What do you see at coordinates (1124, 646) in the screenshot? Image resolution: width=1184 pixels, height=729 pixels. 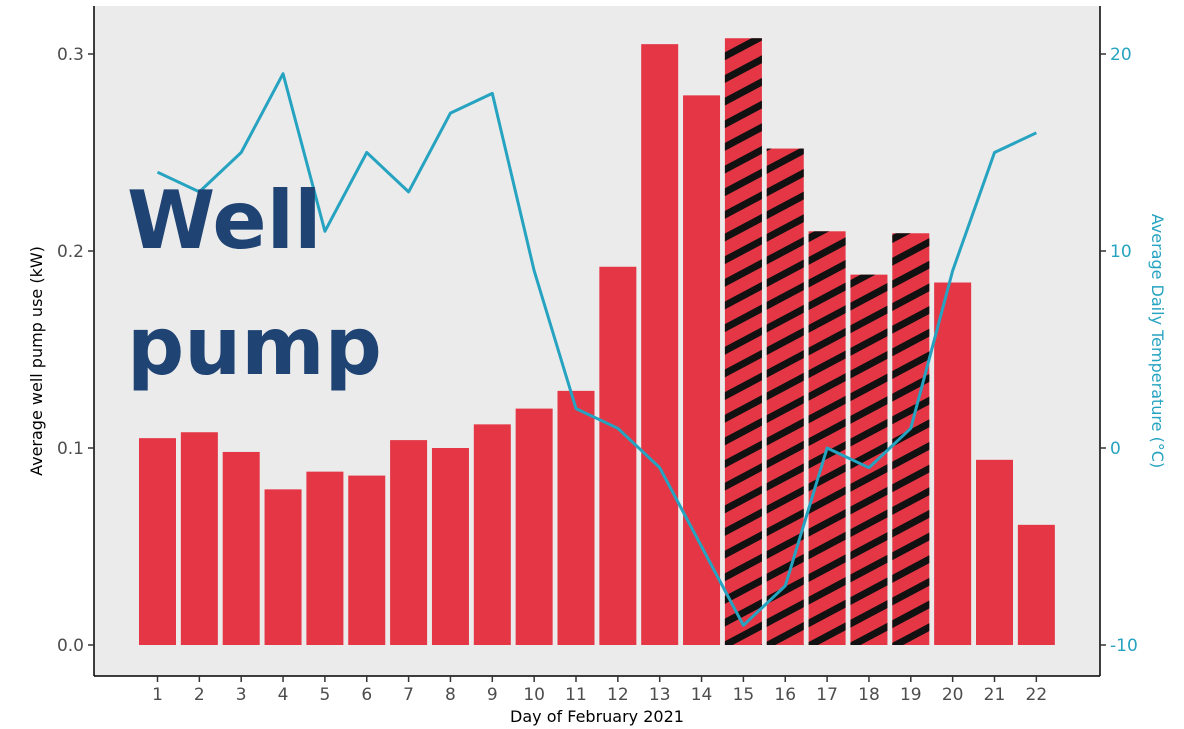 I see `y2-tick-label: -10` at bounding box center [1124, 646].